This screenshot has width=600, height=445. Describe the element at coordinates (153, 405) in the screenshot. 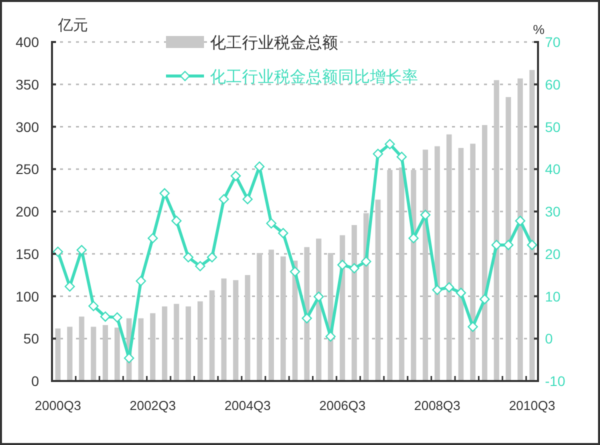

I see `x-tick-label: 2002Q3` at that location.